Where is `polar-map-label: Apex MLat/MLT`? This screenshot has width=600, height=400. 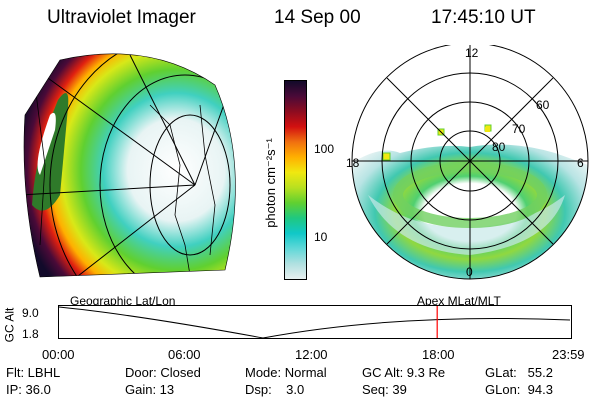 polar-map-label: Apex MLat/MLT is located at coordinates (459, 301).